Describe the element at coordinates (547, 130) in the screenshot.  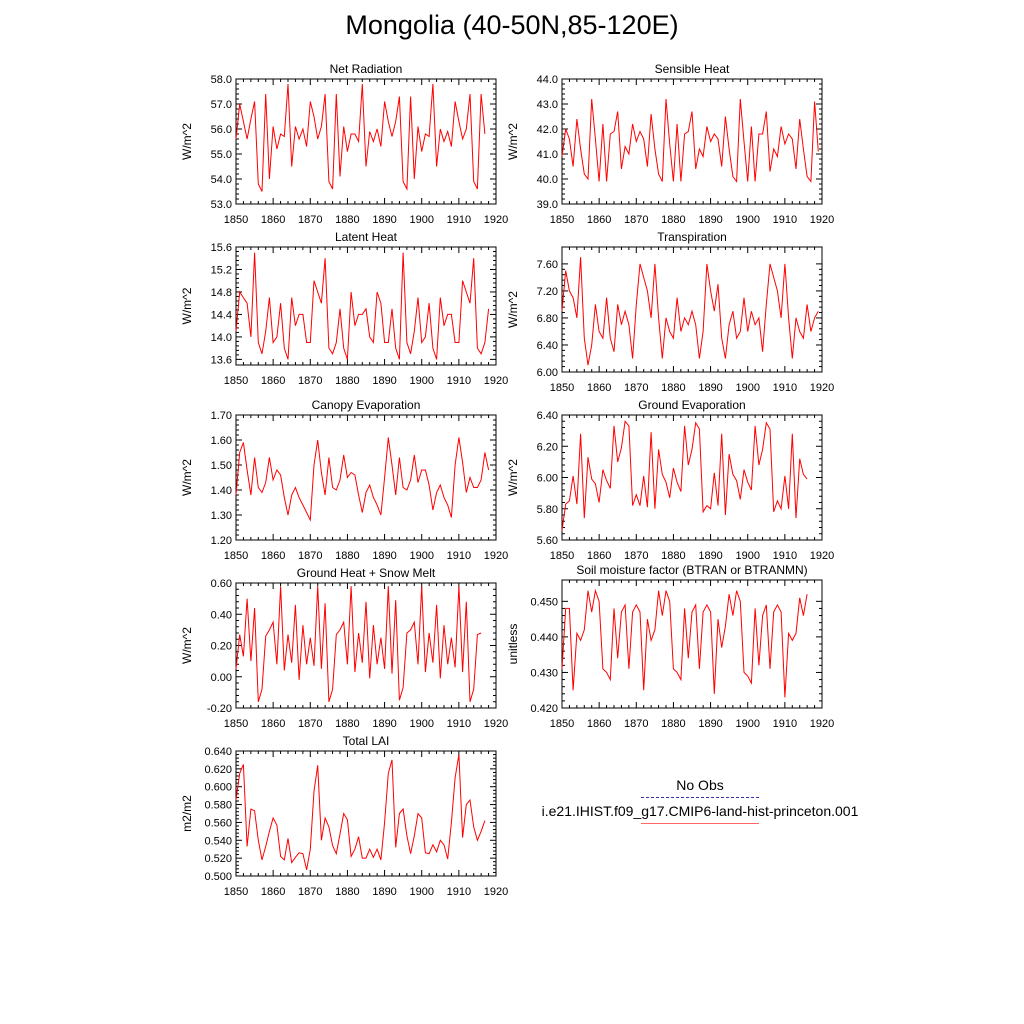
I see `y-tick-label: 42.0` at that location.